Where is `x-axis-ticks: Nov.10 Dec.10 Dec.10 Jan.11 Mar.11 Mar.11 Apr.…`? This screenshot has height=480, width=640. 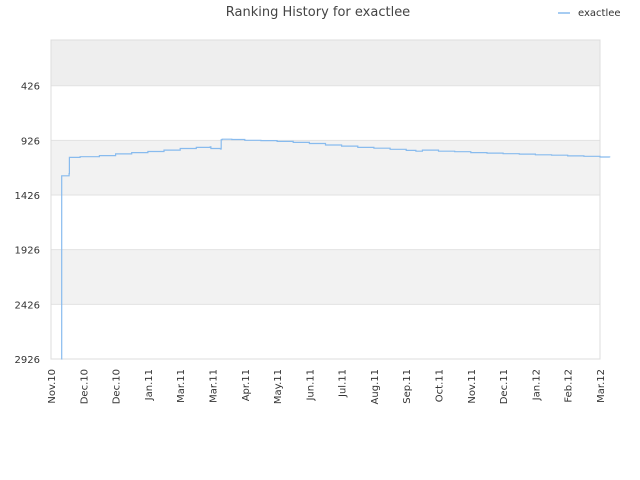 x-axis-ticks: Nov.10 Dec.10 Dec.10 Jan.11 Mar.11 Mar.11 Apr.… is located at coordinates (327, 386).